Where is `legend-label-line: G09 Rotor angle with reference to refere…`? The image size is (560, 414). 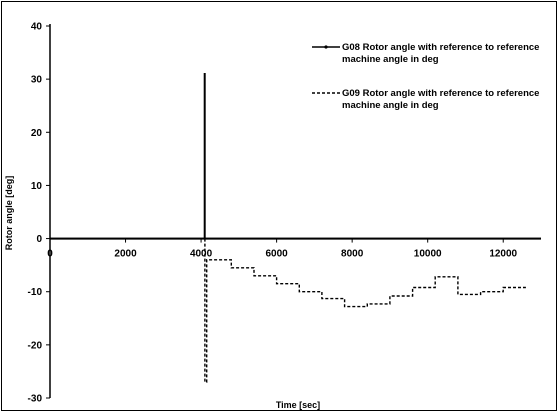 legend-label-line: G09 Rotor angle with reference to refere… is located at coordinates (440, 93).